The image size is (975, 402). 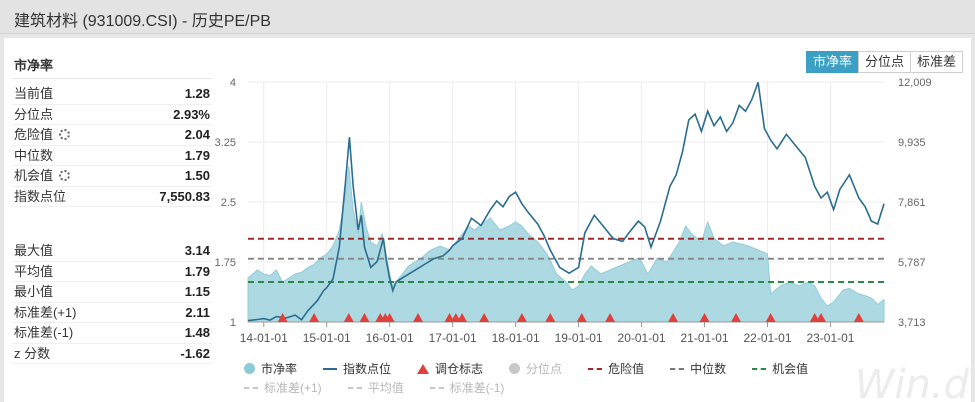 What do you see at coordinates (112, 313) in the screenshot?
I see `stat-row: 标准差(+1) 2.11` at bounding box center [112, 313].